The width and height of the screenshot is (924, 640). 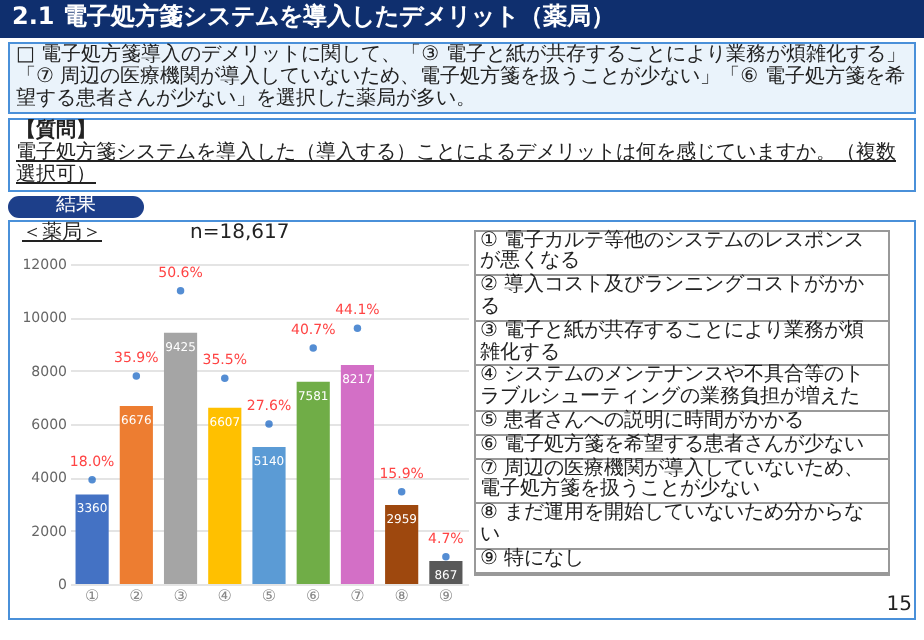 I want to click on text: n=18,617, so click(x=240, y=233).